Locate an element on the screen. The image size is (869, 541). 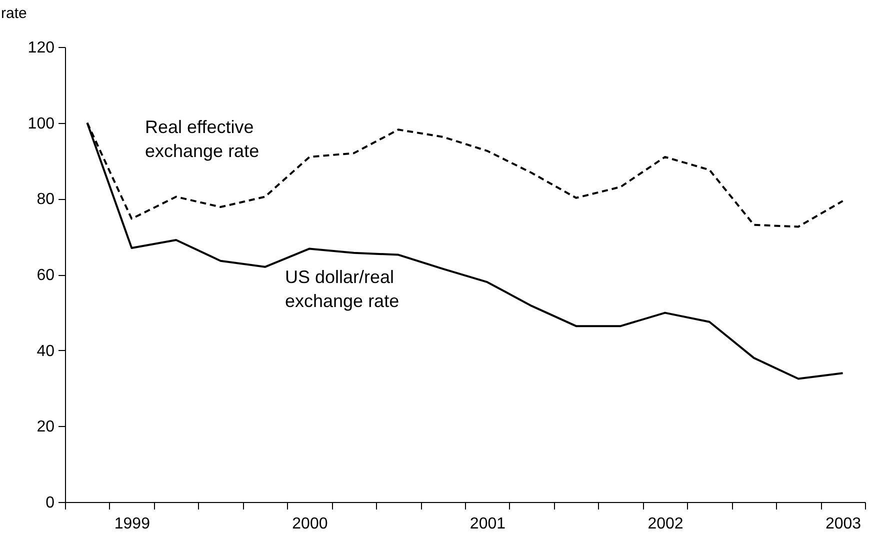
annotation: Real effective exchange rate is located at coordinates (202, 139).